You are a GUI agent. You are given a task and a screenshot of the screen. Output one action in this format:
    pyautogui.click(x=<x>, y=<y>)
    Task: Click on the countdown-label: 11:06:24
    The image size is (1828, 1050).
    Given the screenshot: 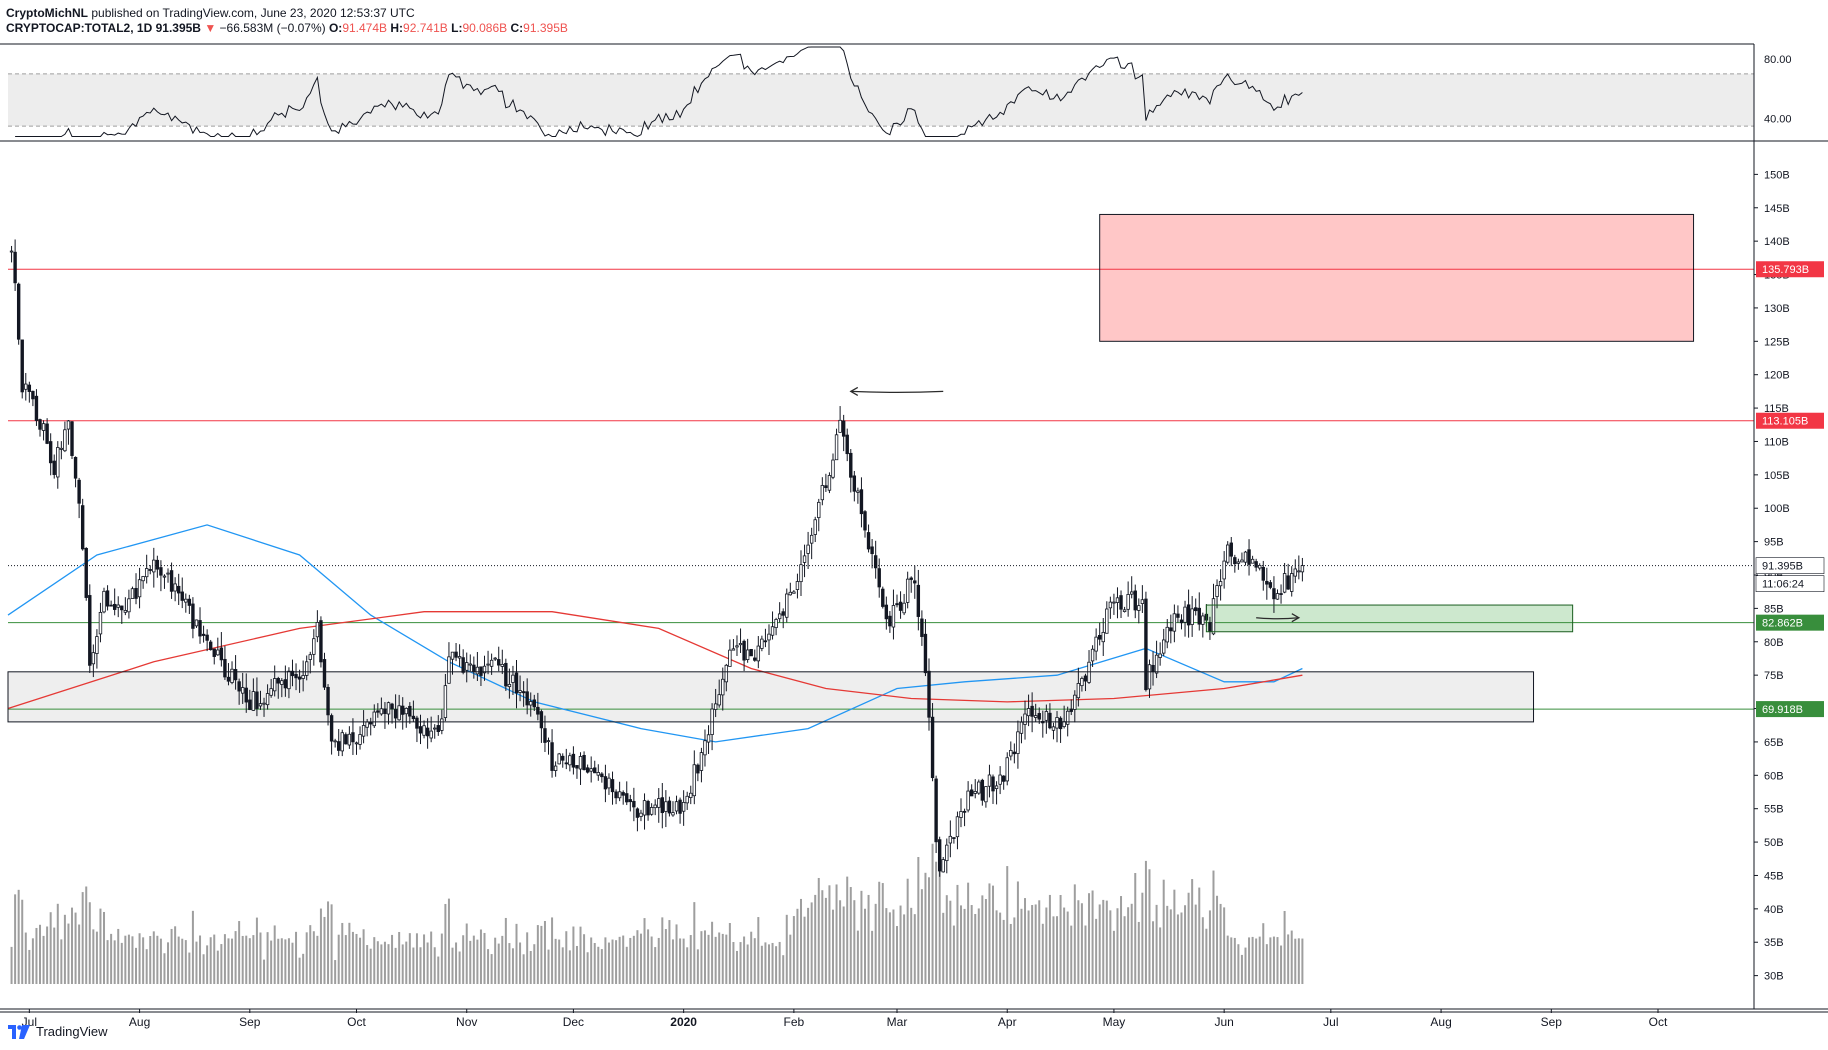 What is the action you would take?
    pyautogui.click(x=1783, y=585)
    